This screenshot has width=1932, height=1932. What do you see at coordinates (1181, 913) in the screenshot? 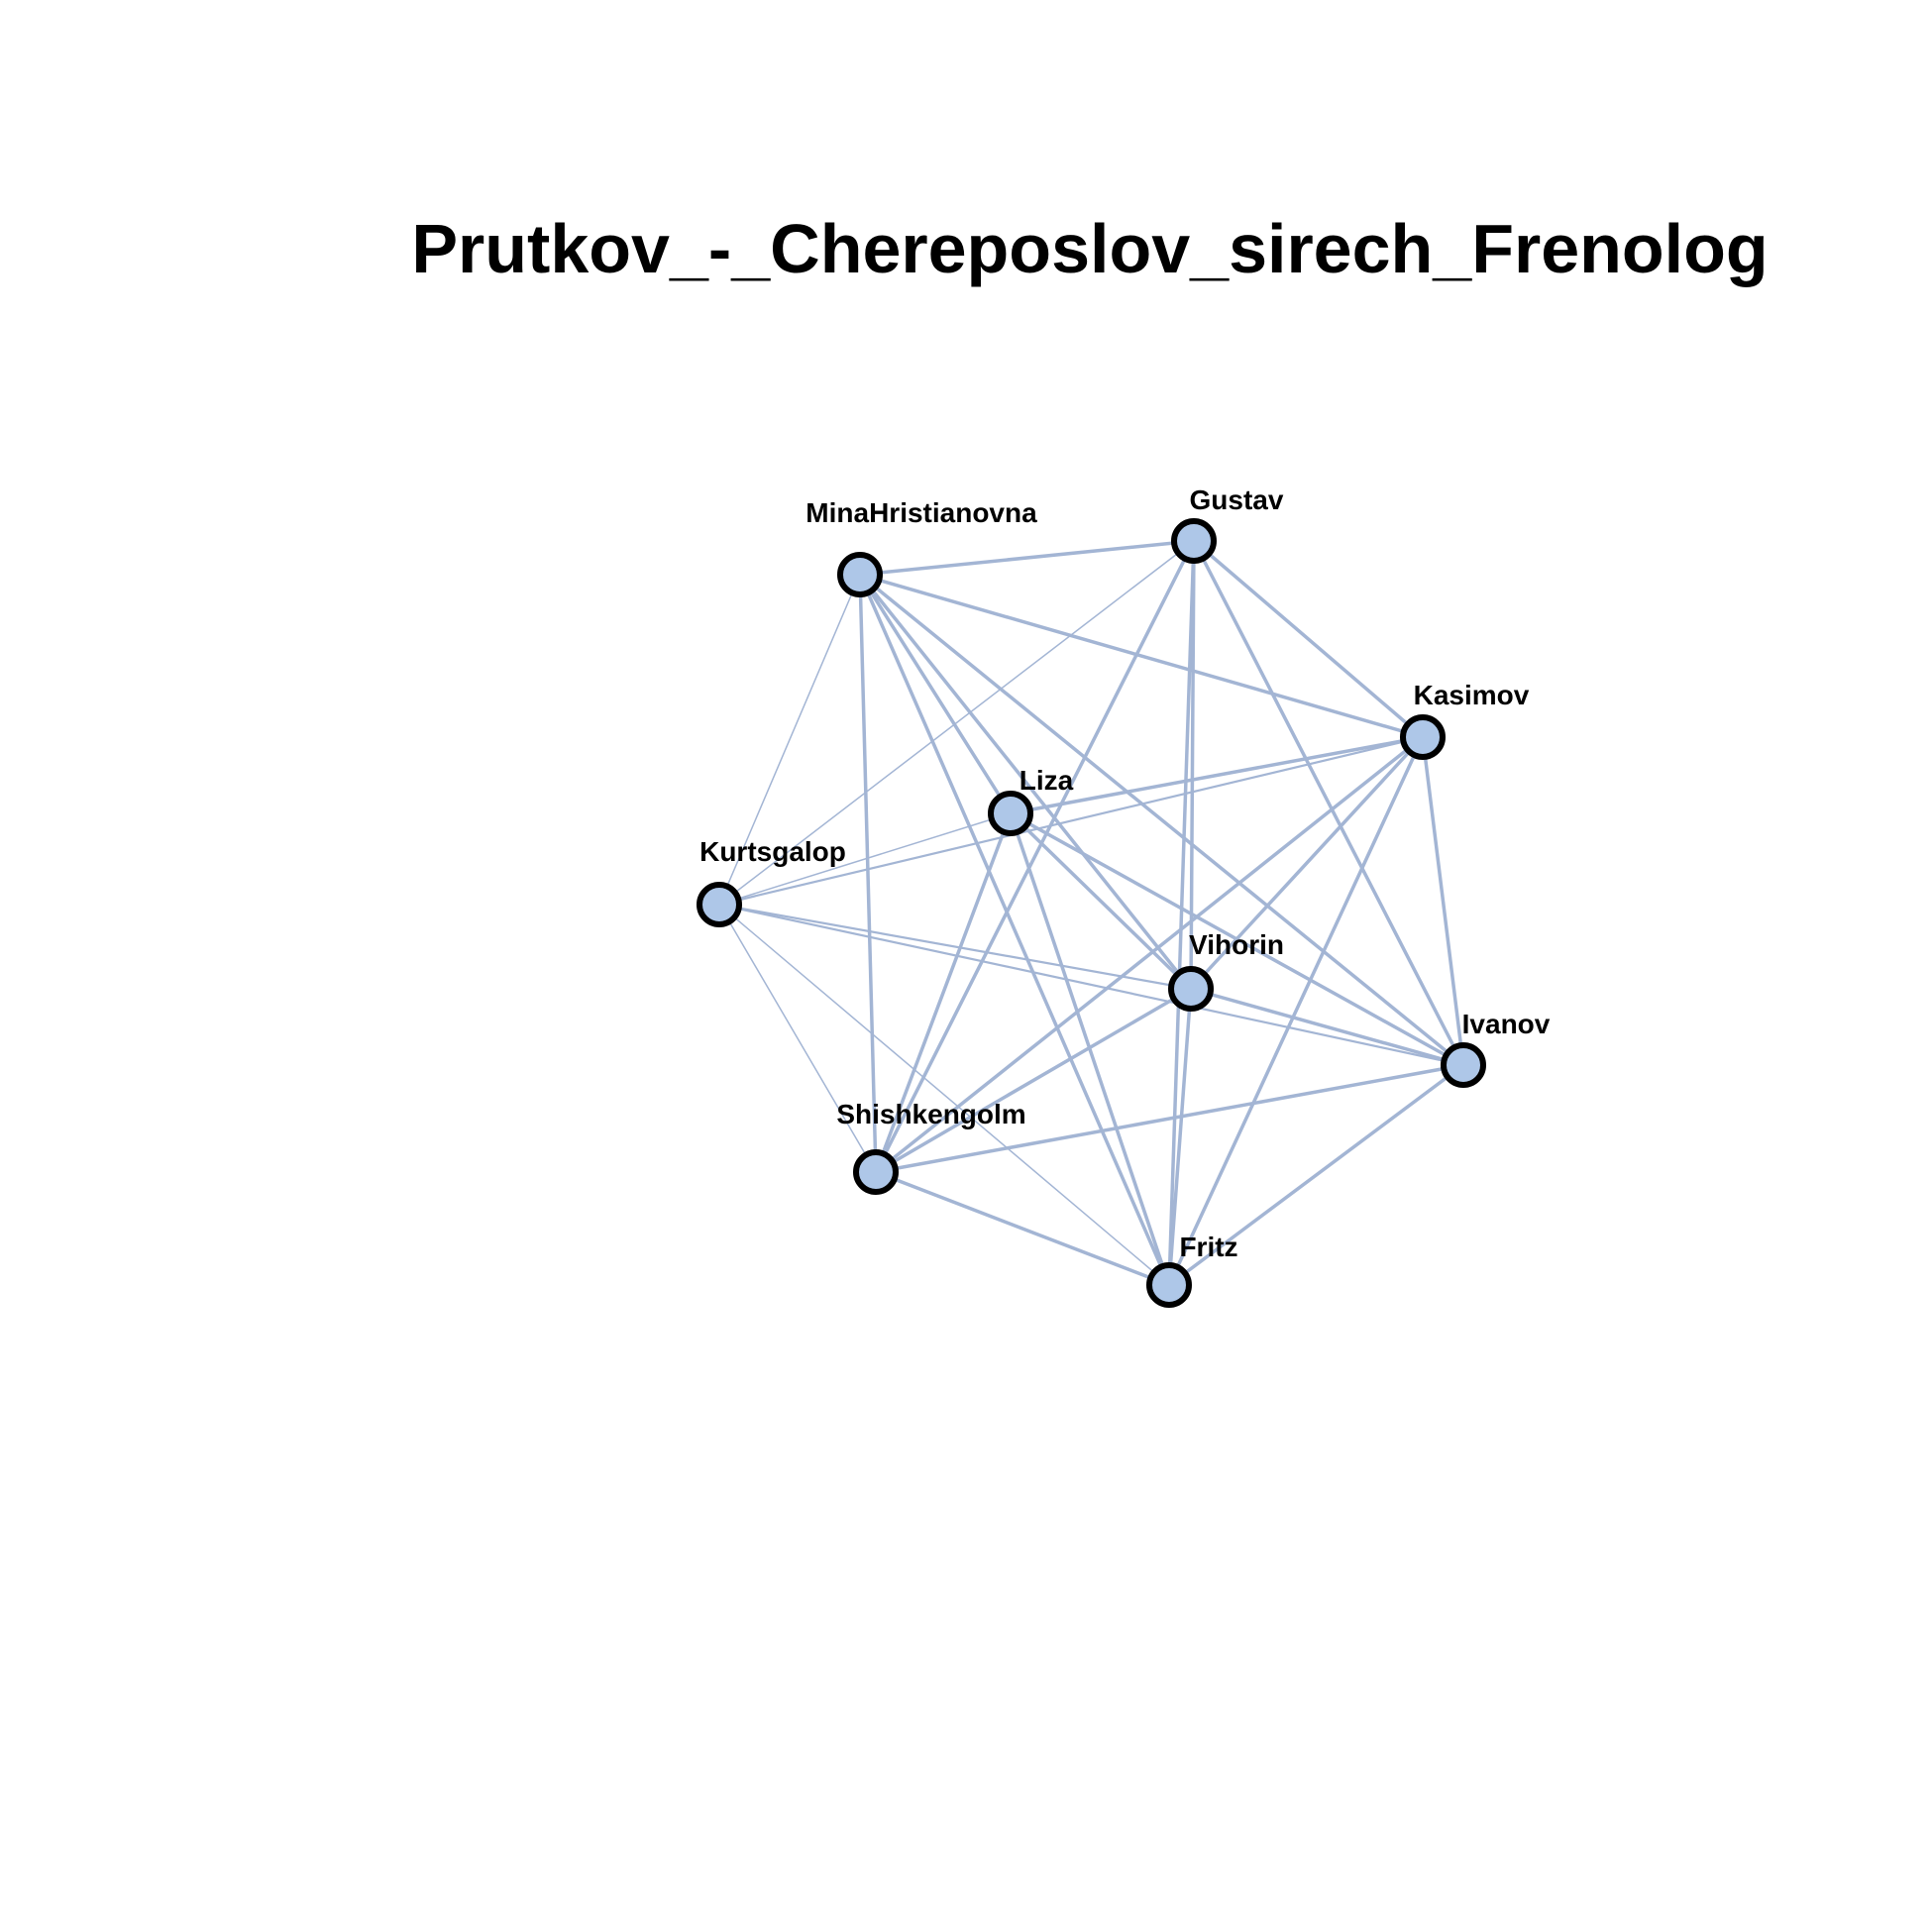
I see `edge-gustav-fritz` at bounding box center [1181, 913].